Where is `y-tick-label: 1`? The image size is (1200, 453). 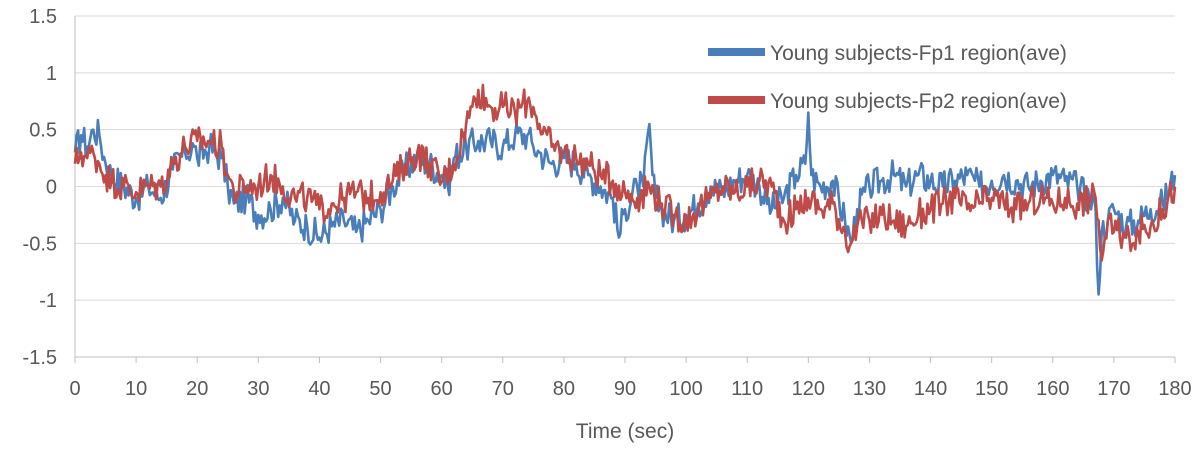
y-tick-label: 1 is located at coordinates (51, 74).